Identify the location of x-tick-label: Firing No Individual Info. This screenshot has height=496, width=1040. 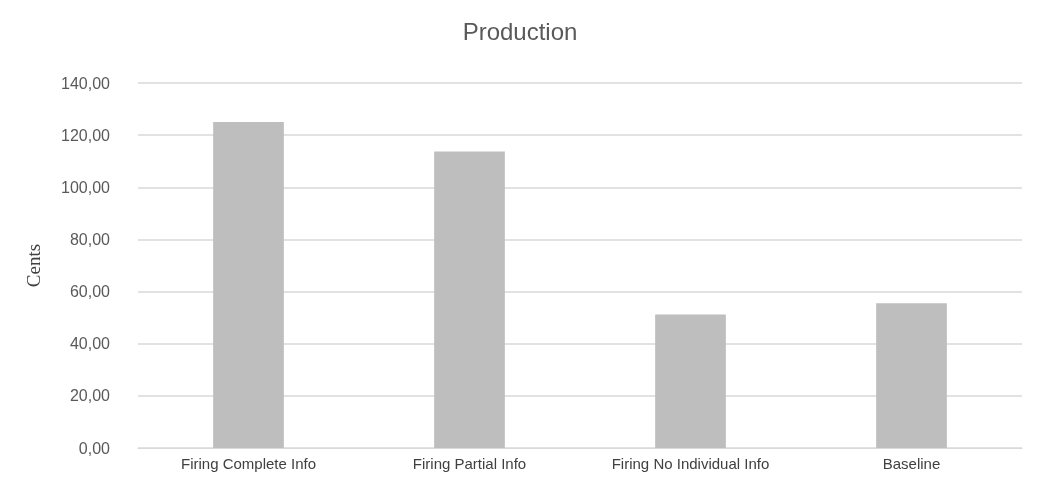
(690, 463).